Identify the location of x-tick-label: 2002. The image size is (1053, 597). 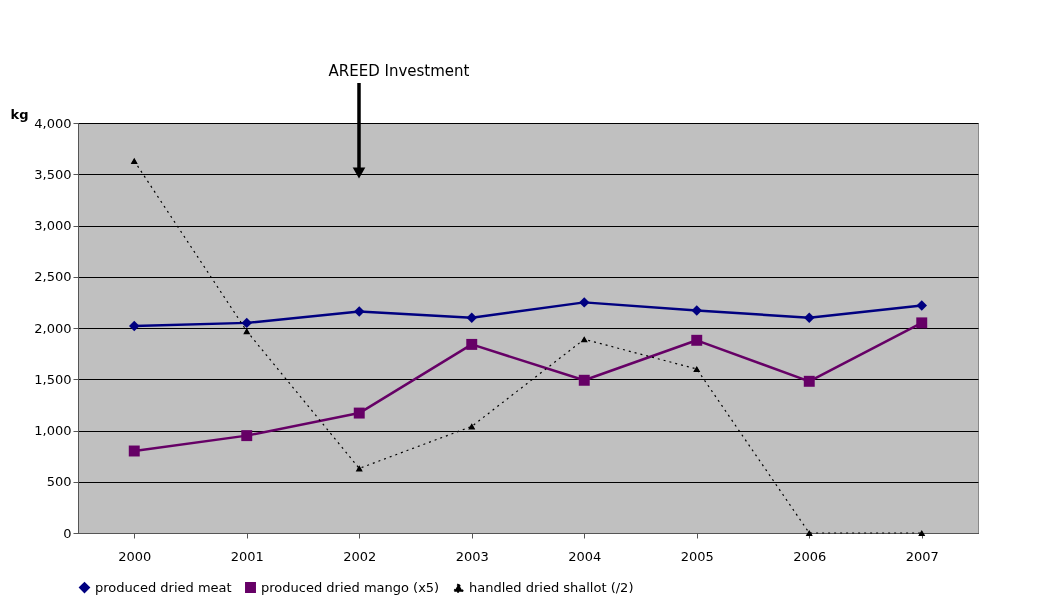
(360, 556).